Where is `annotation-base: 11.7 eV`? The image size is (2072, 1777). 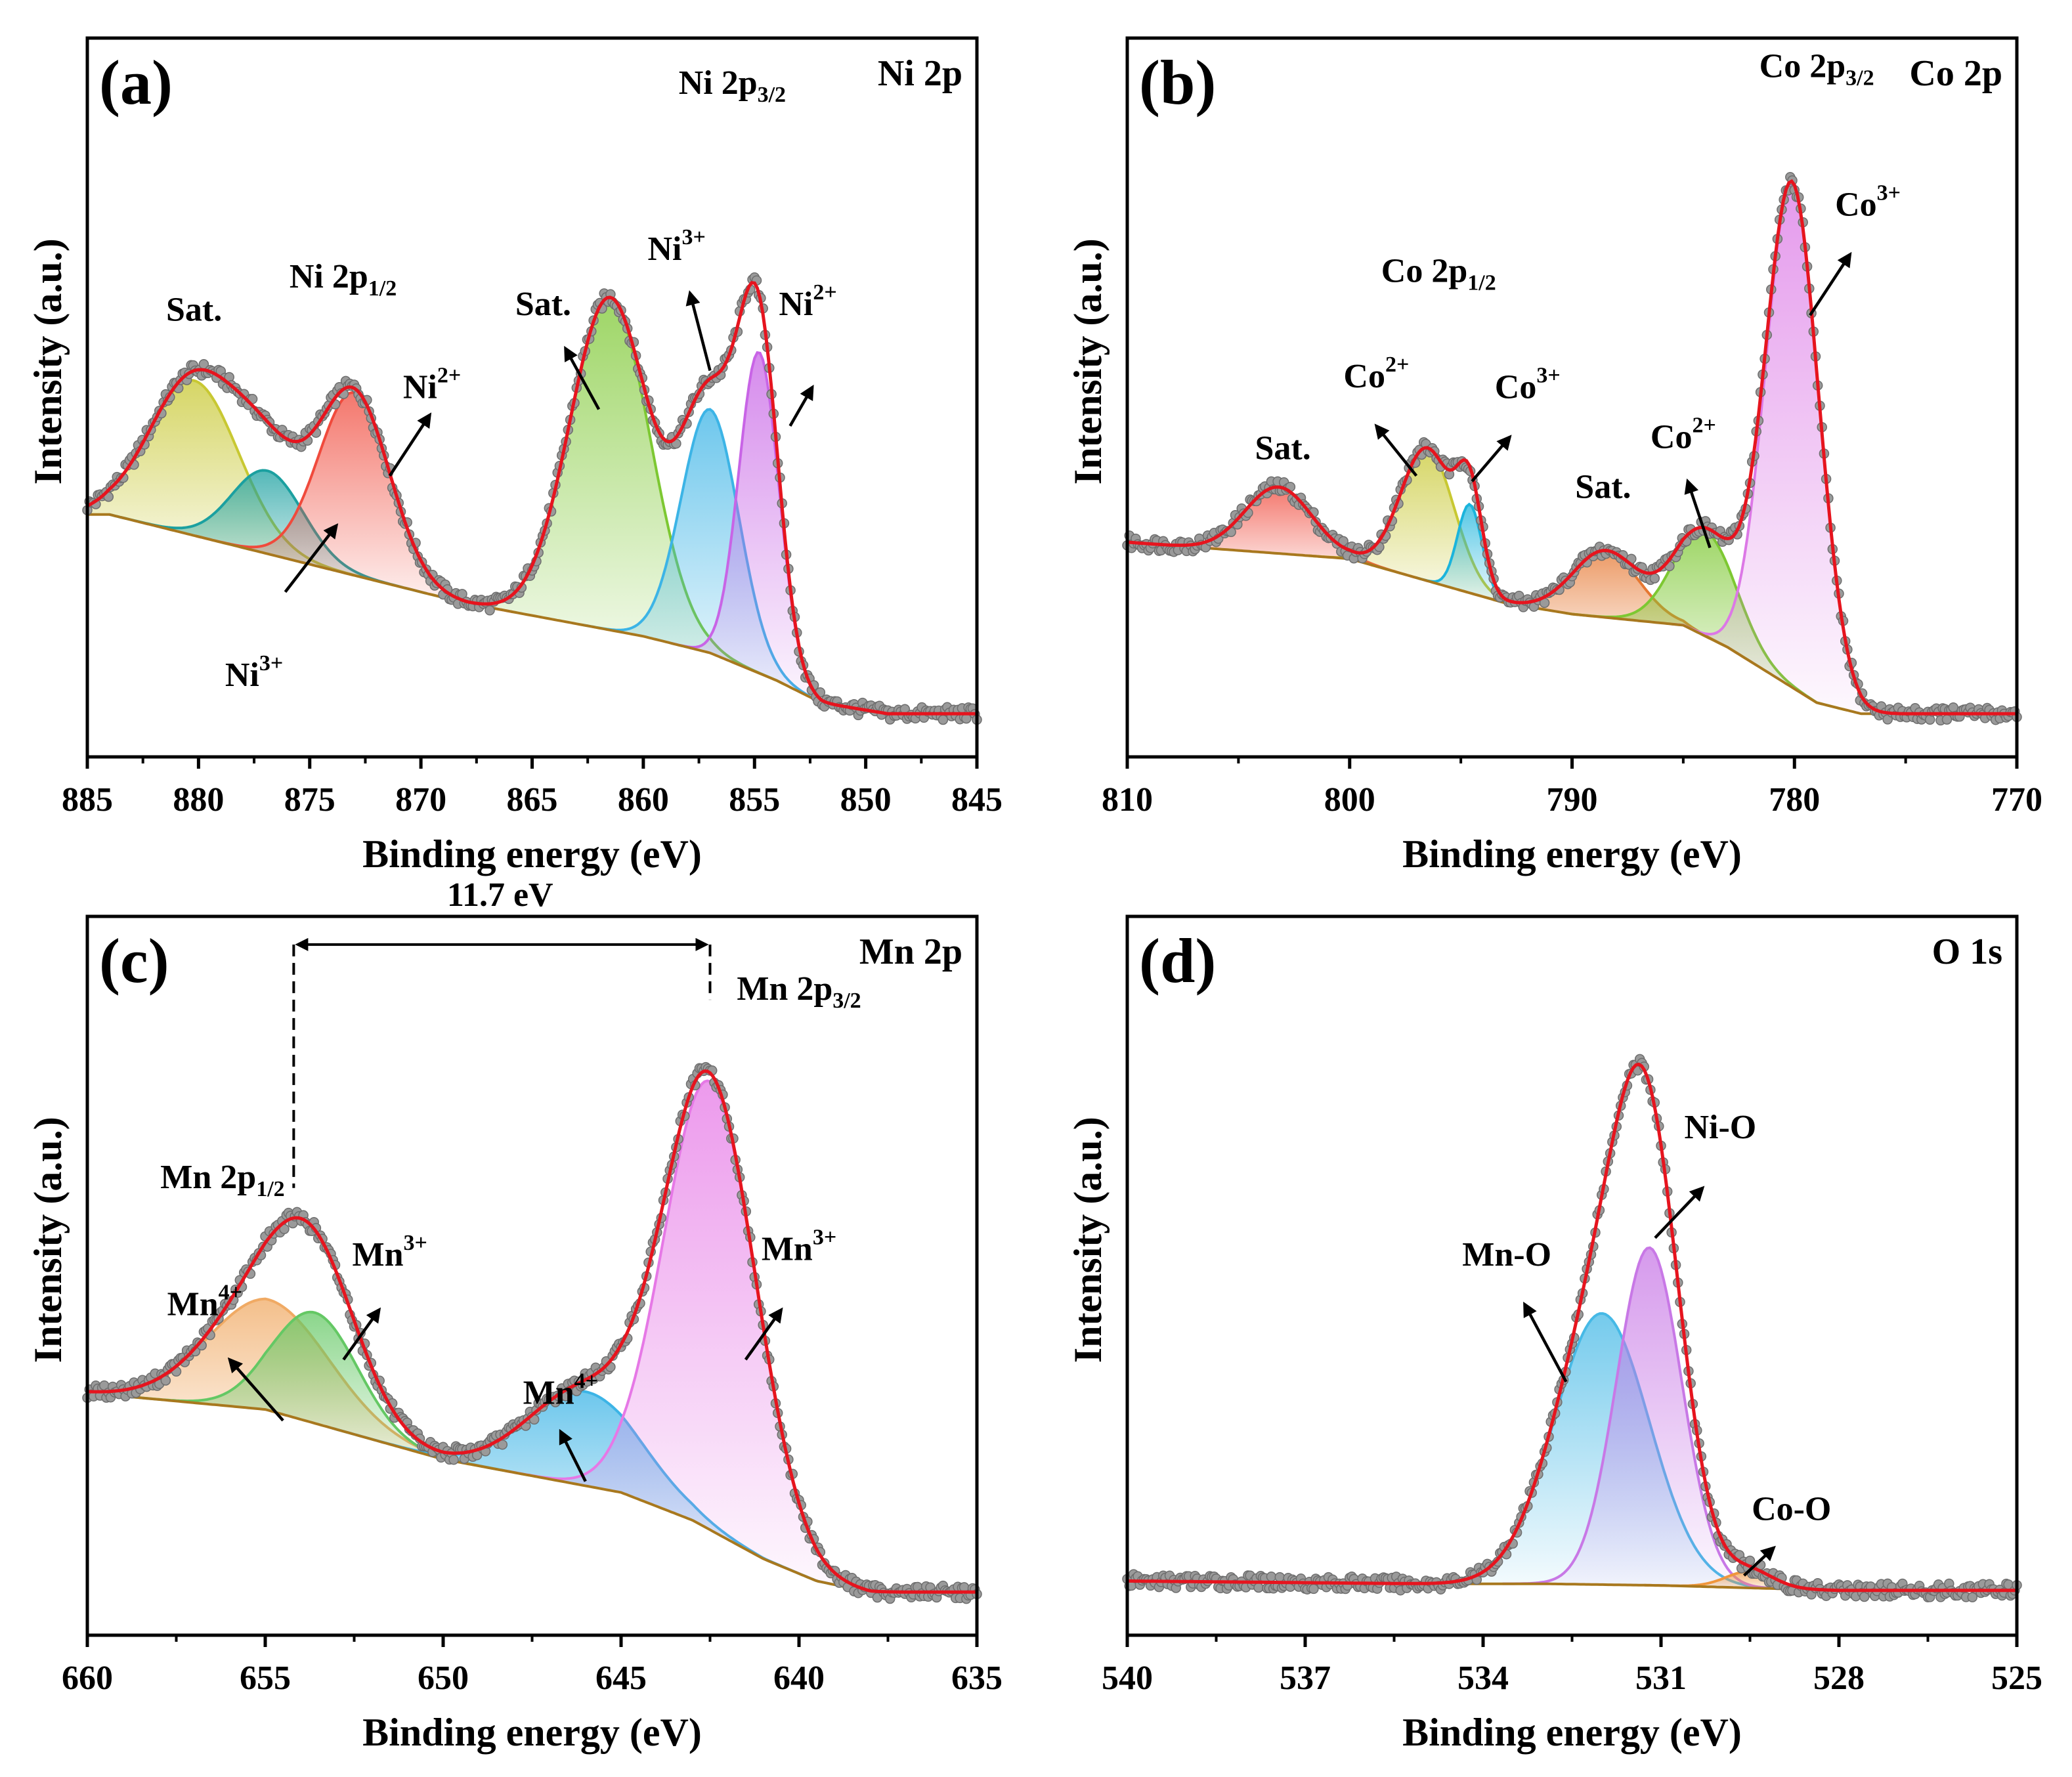 annotation-base: 11.7 eV is located at coordinates (500, 895).